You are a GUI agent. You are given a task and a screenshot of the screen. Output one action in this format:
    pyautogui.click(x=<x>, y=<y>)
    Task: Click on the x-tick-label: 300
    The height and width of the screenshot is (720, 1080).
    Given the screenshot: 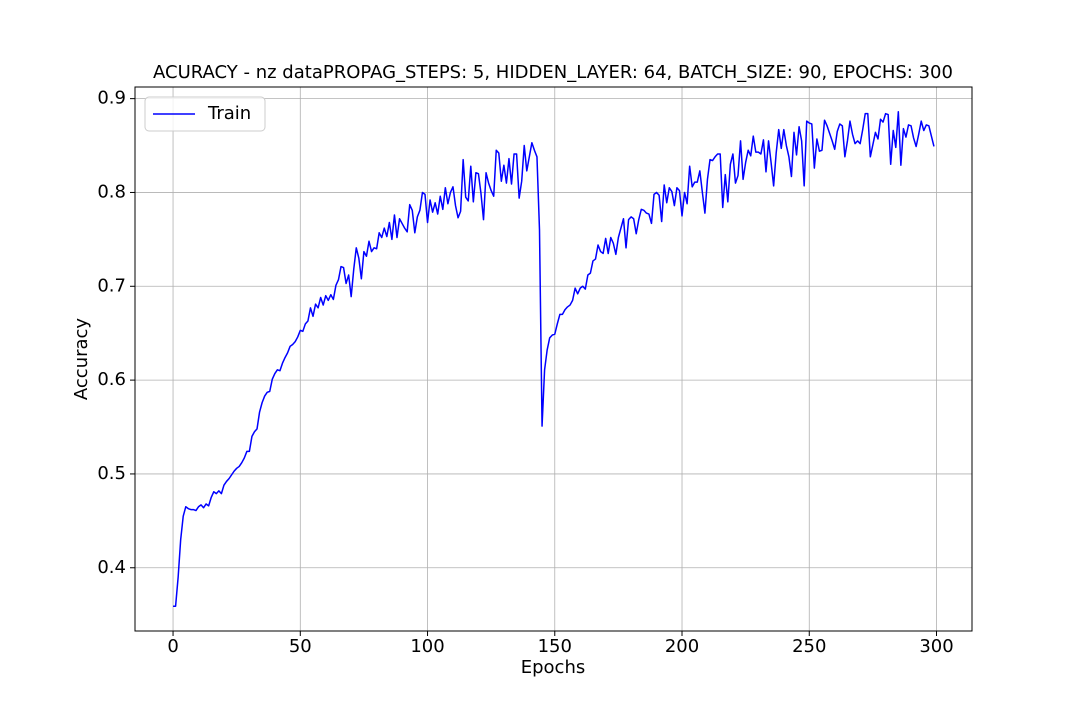 What is the action you would take?
    pyautogui.click(x=936, y=646)
    